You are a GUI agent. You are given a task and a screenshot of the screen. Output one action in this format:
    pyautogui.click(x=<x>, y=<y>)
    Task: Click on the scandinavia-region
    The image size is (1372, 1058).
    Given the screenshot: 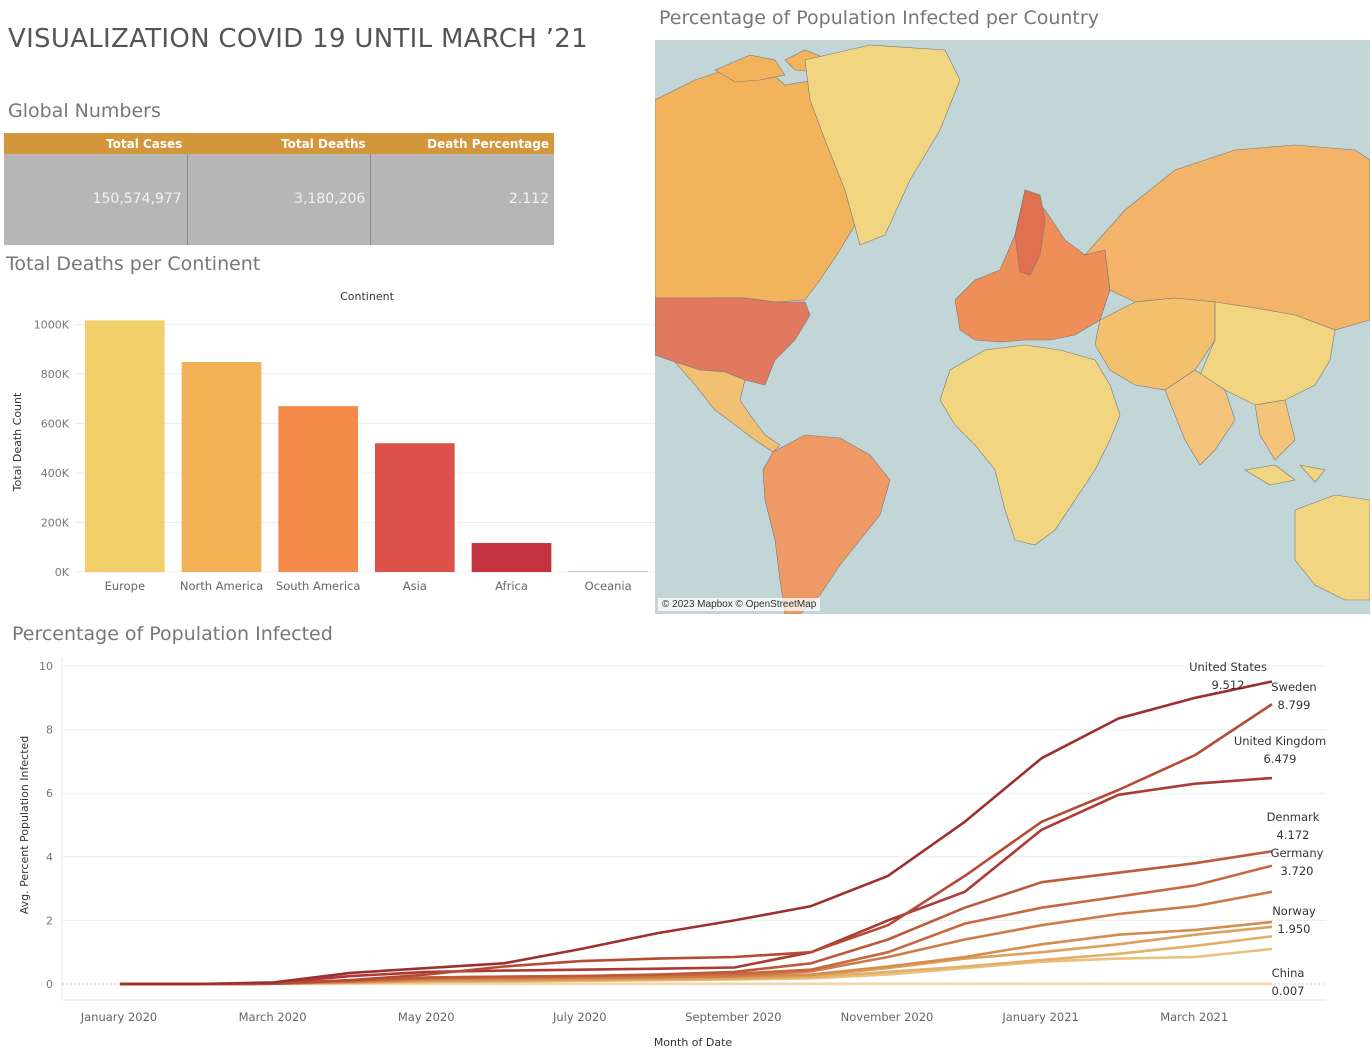 What is the action you would take?
    pyautogui.click(x=1030, y=232)
    